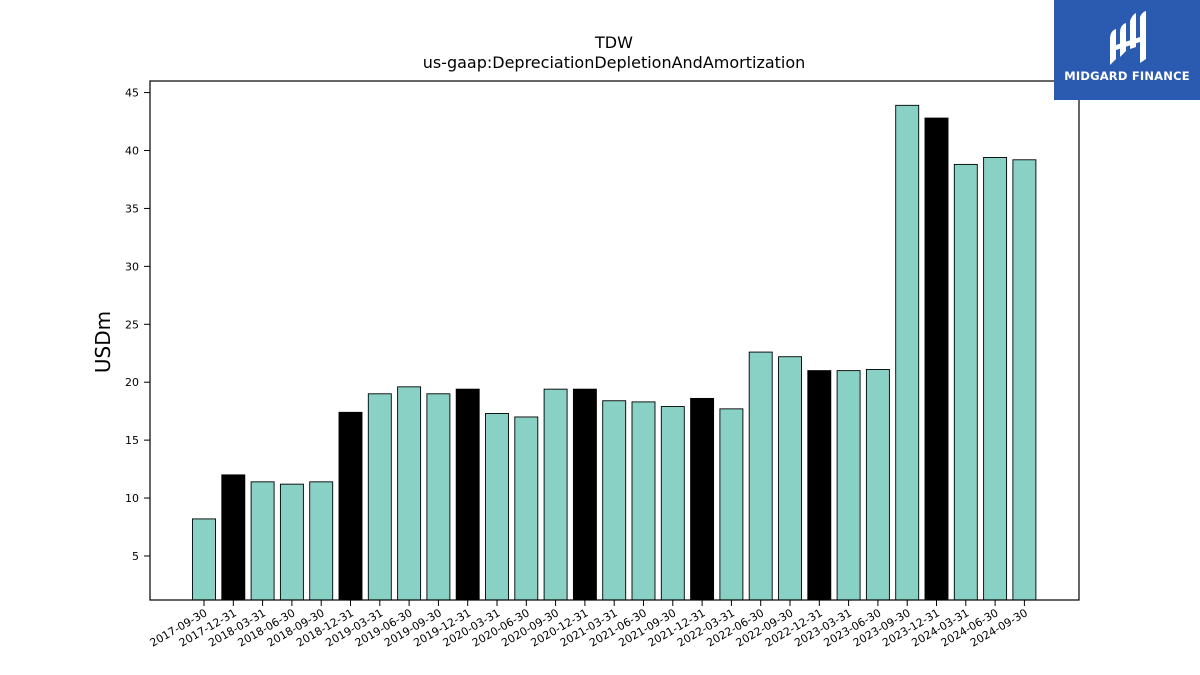 The width and height of the screenshot is (1200, 675). I want to click on y-tick-label: 40, so click(132, 151).